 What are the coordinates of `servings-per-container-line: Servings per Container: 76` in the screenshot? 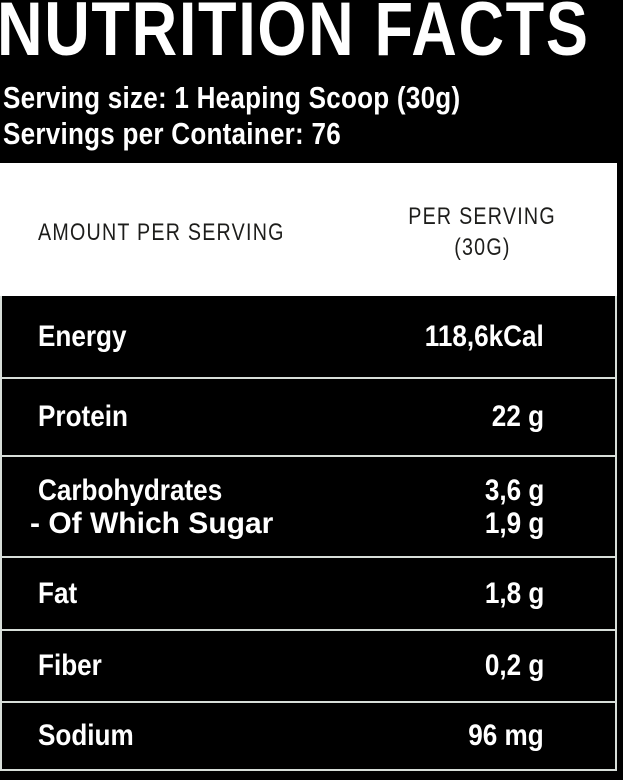 It's located at (172, 133).